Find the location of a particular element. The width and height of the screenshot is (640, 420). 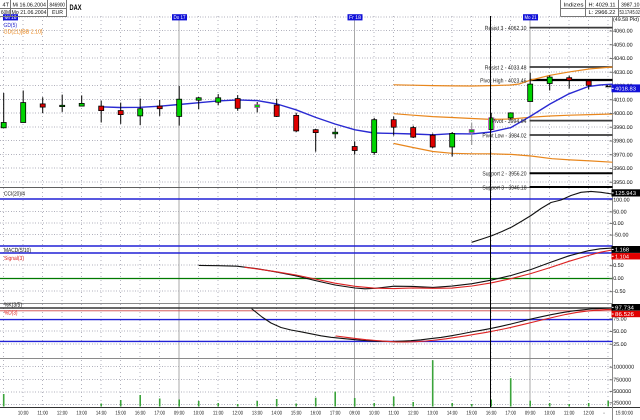

svg-text: 4040.00 is located at coordinates (623, 59).